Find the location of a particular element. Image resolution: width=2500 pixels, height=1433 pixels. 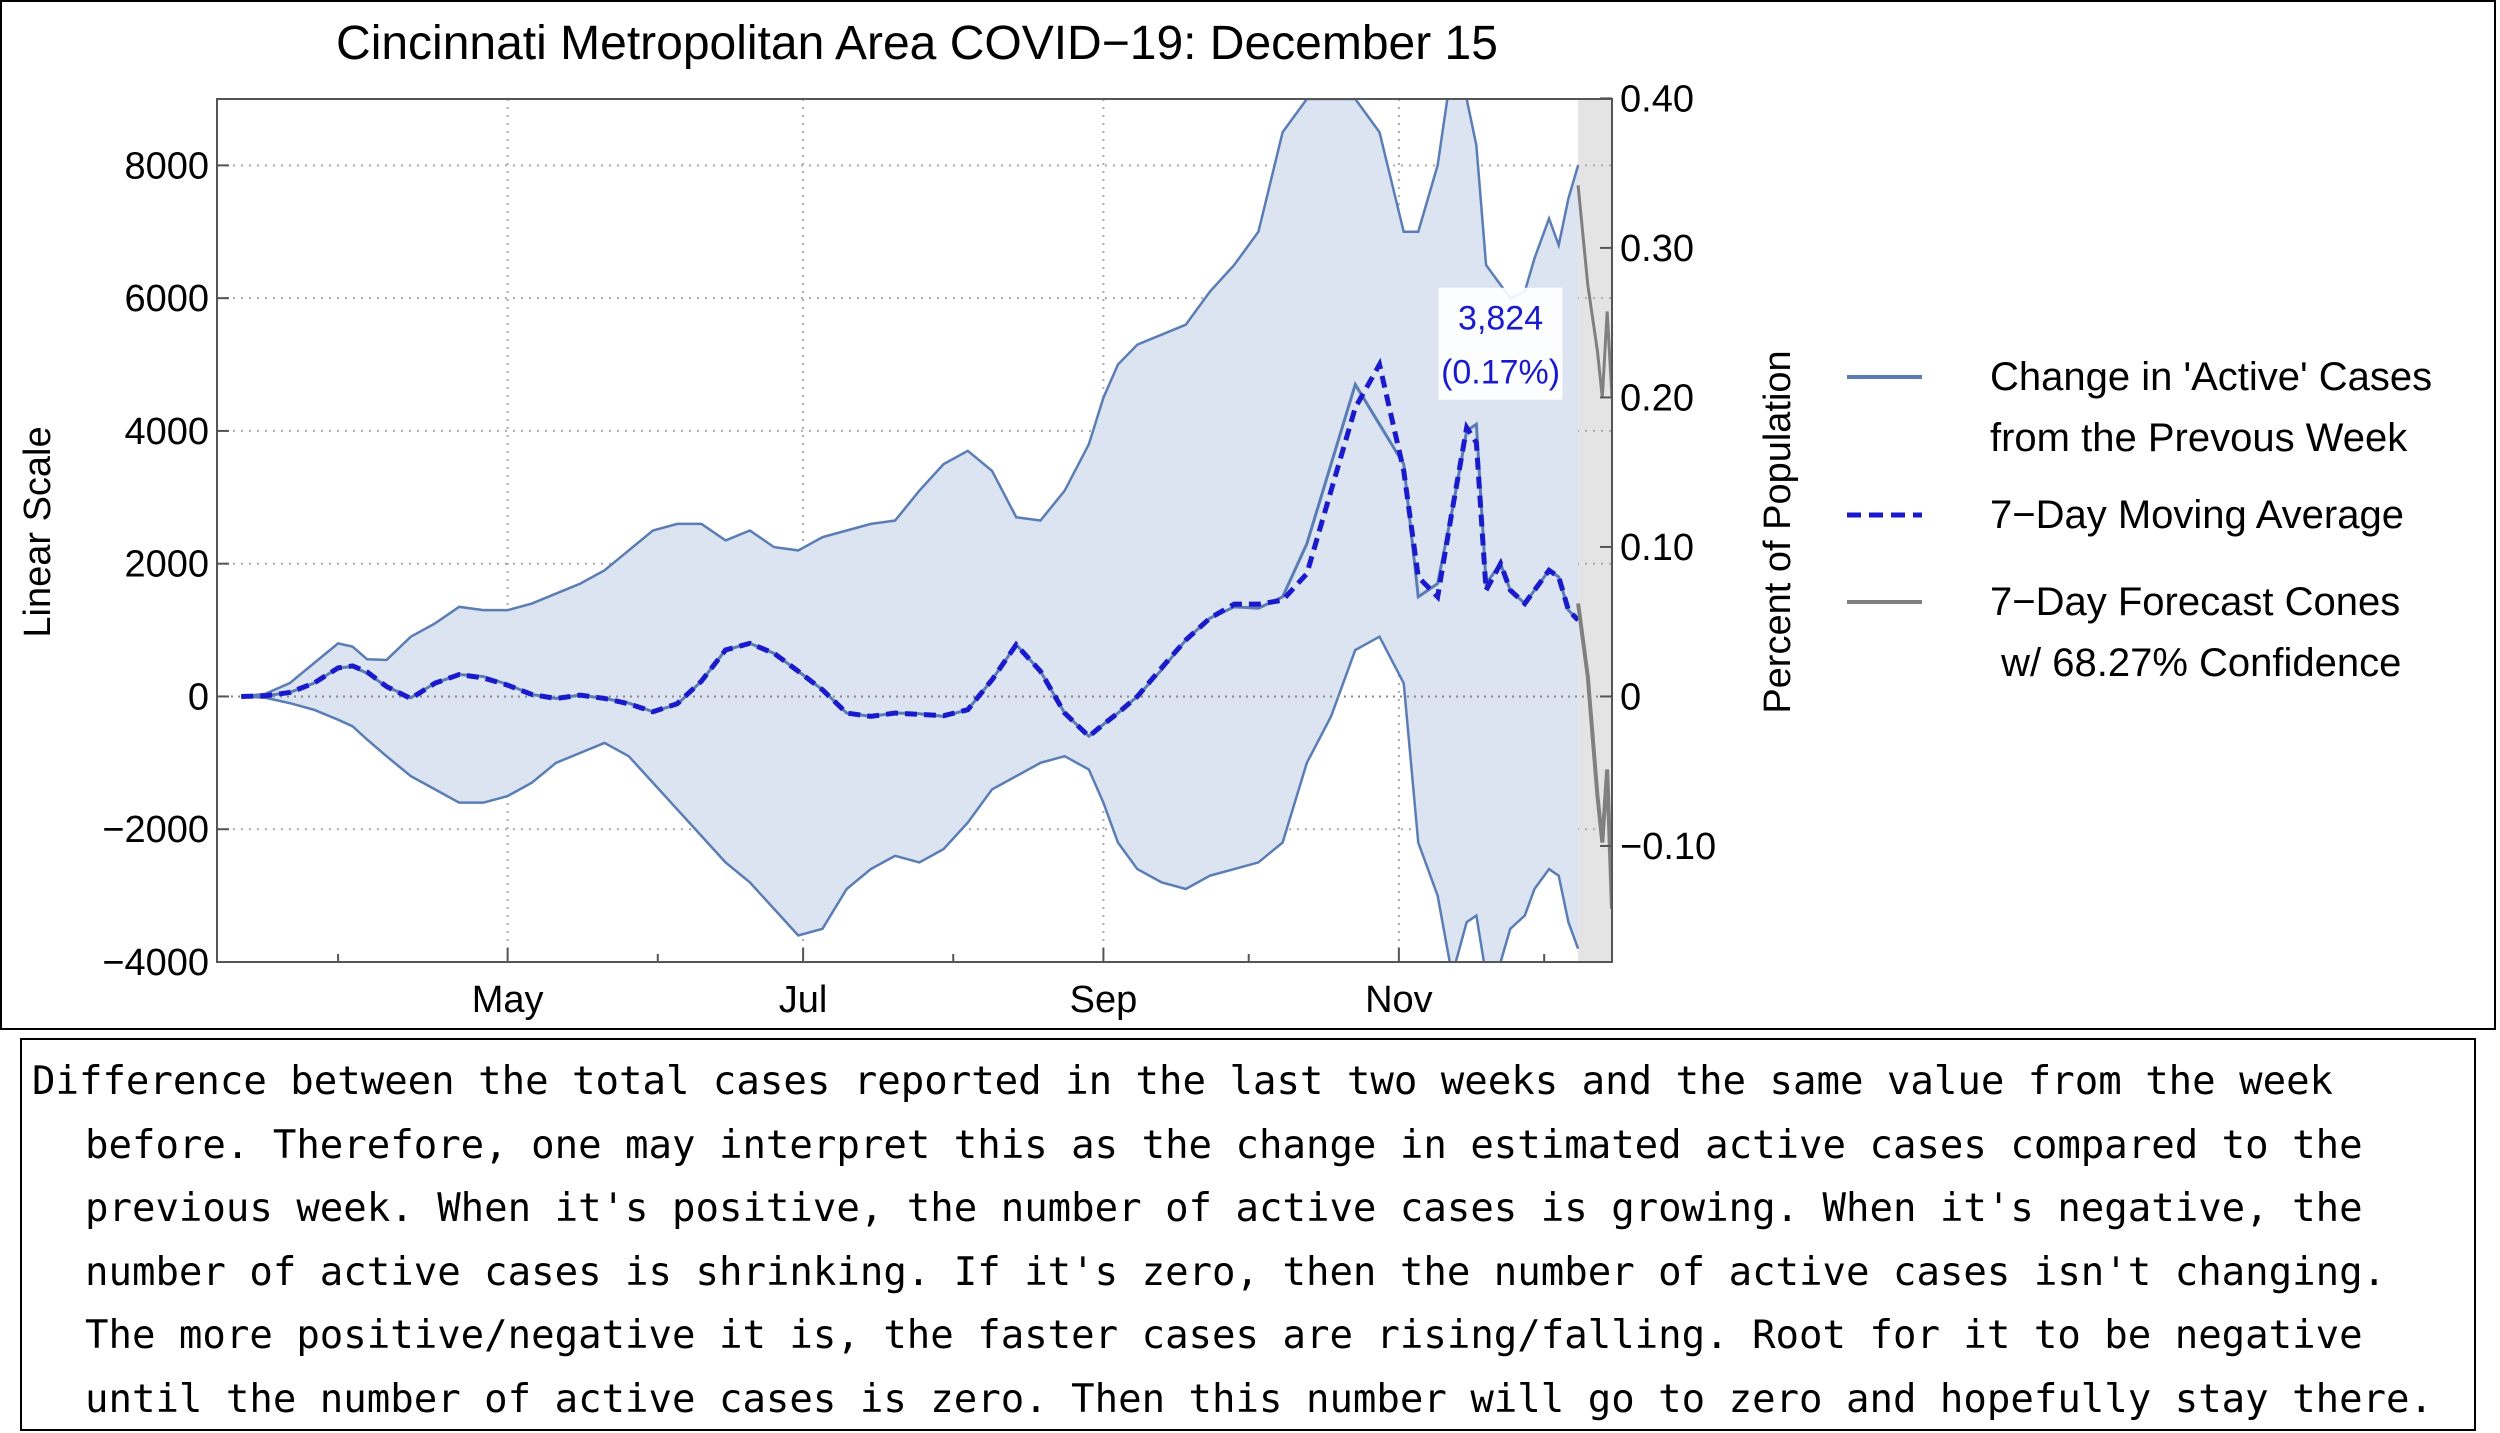

y-tick-label: 8000 is located at coordinates (166, 166).